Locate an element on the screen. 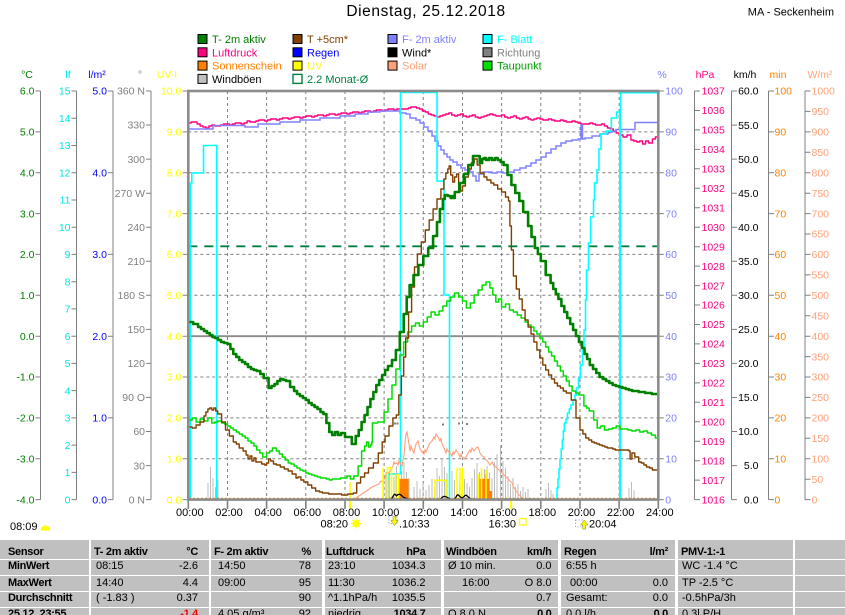 Image resolution: width=845 pixels, height=615 pixels. svg-text: 1021 is located at coordinates (714, 403).